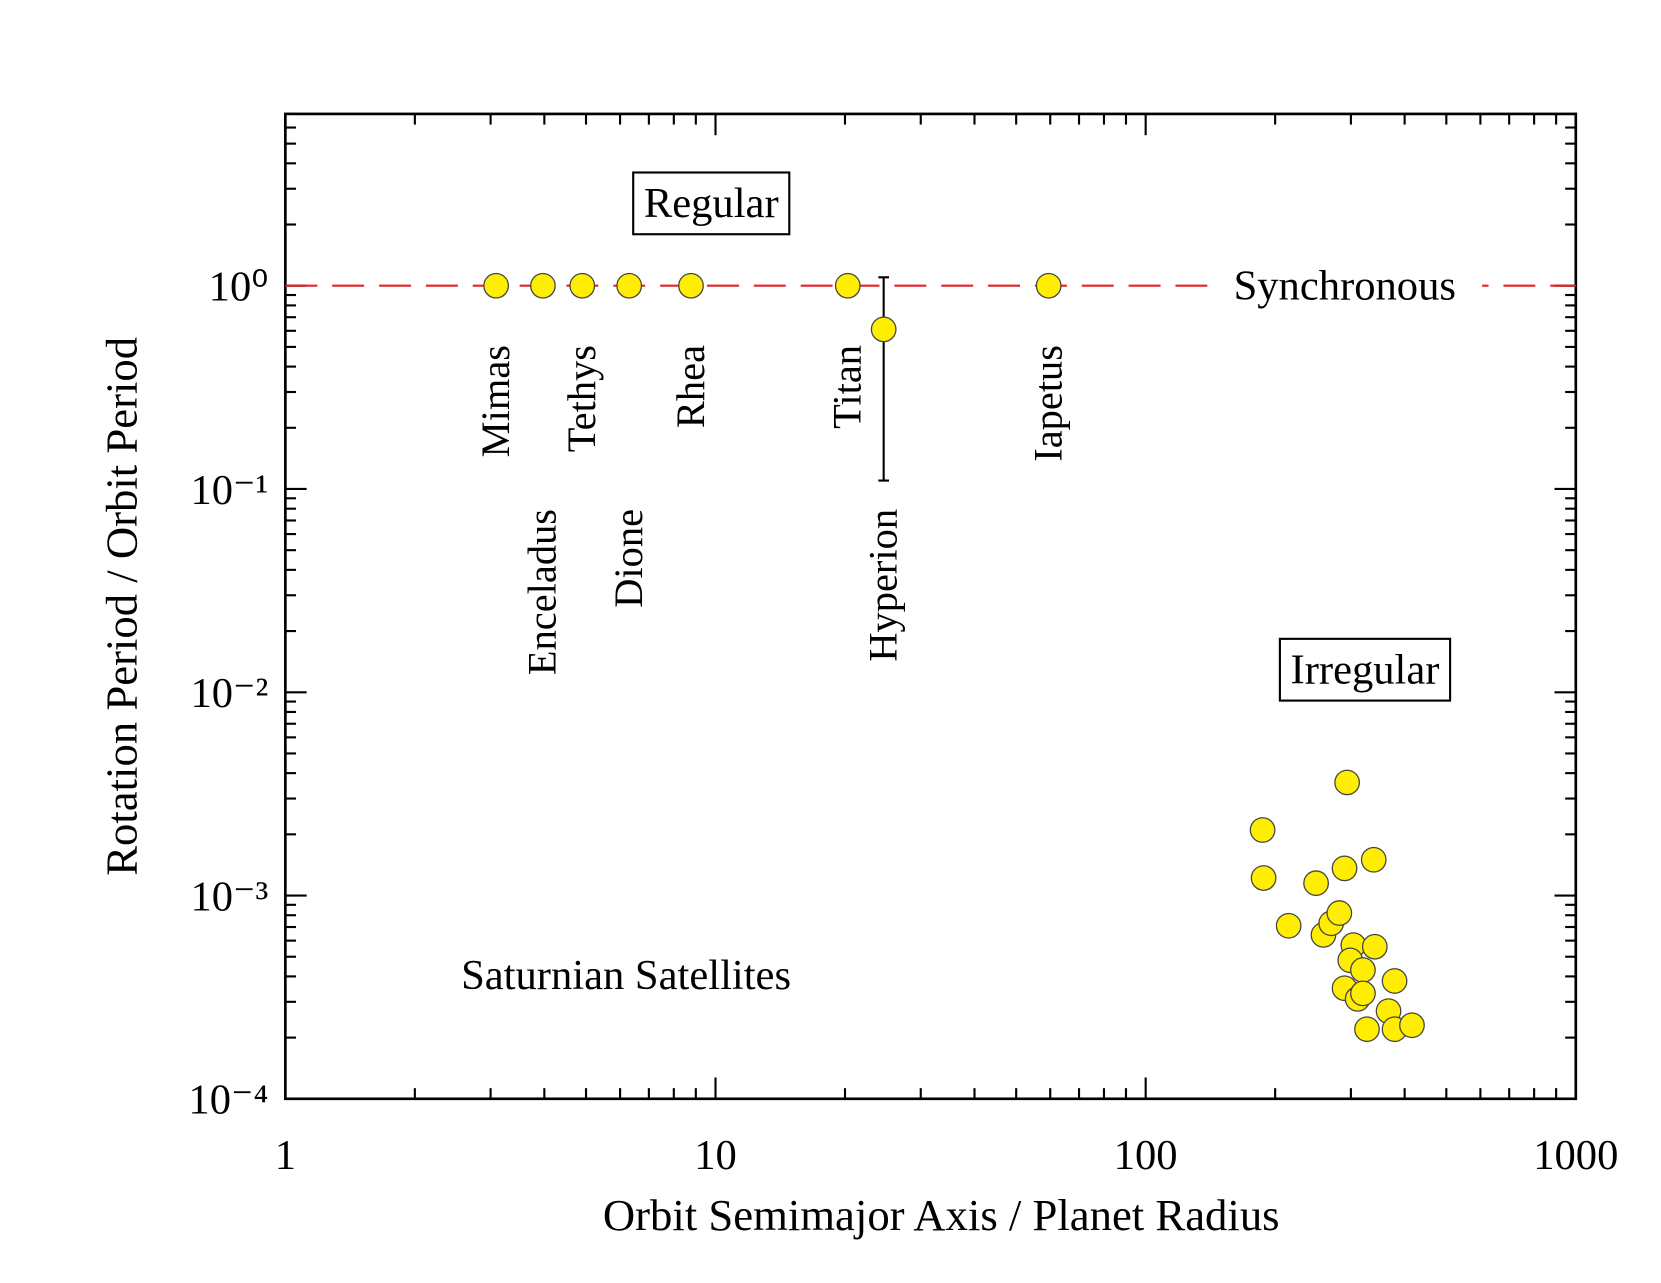 The image size is (1661, 1283). I want to click on point-label: Titan, so click(847, 387).